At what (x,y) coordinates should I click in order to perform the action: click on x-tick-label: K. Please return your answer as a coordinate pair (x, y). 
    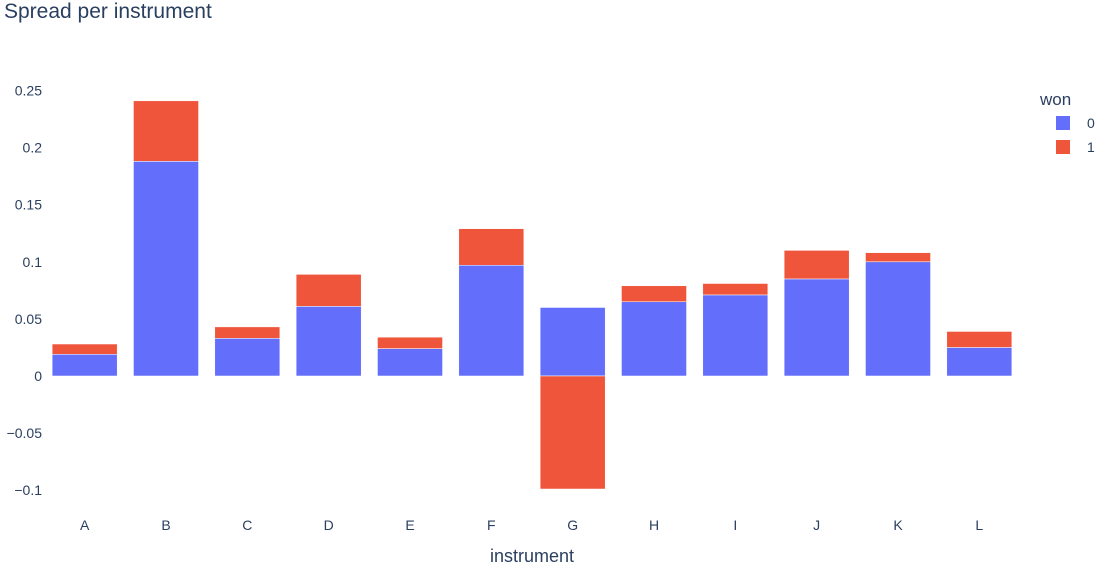
    Looking at the image, I should click on (898, 525).